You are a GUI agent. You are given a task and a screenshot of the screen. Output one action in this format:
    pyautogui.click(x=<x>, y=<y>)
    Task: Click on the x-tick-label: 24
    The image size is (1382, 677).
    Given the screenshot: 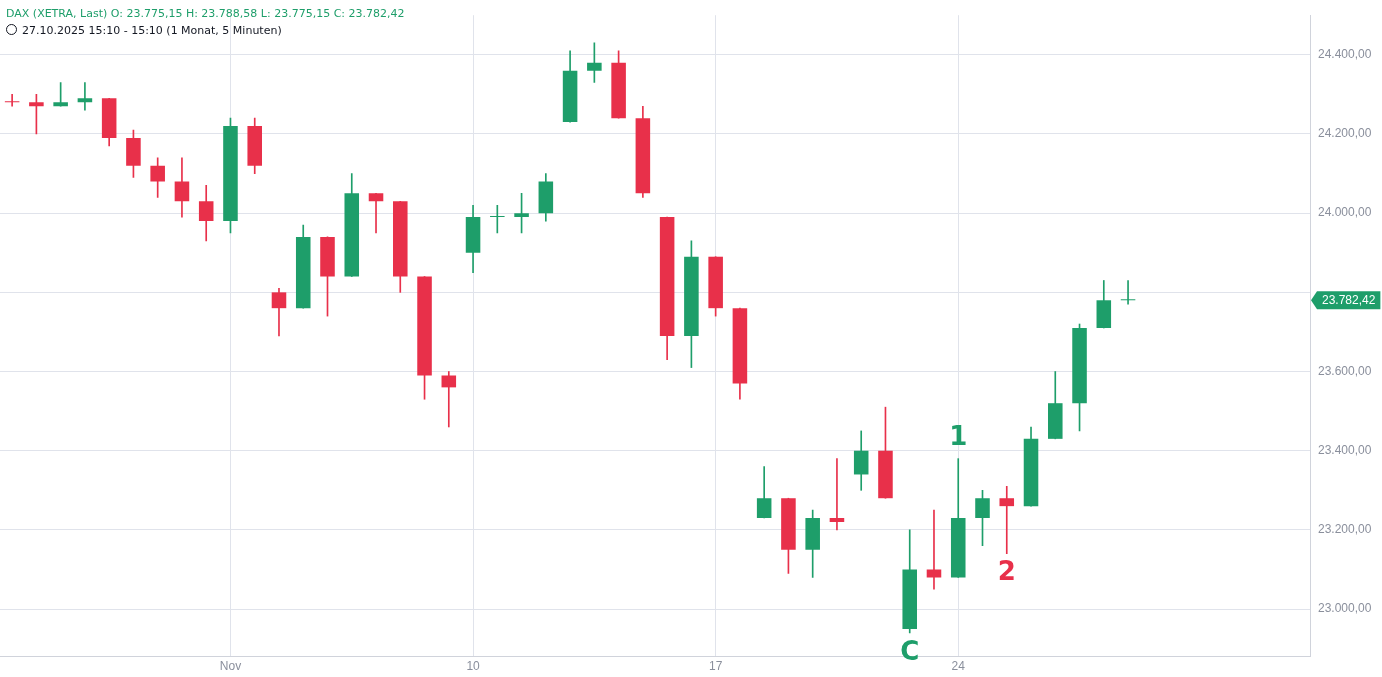 What is the action you would take?
    pyautogui.click(x=958, y=666)
    